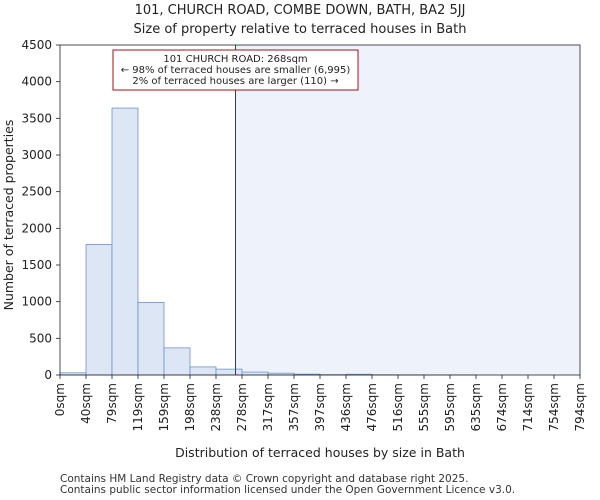 This screenshot has width=600, height=500. Describe the element at coordinates (190, 407) in the screenshot. I see `x-tick-label-198sqm: 198sqm` at that location.